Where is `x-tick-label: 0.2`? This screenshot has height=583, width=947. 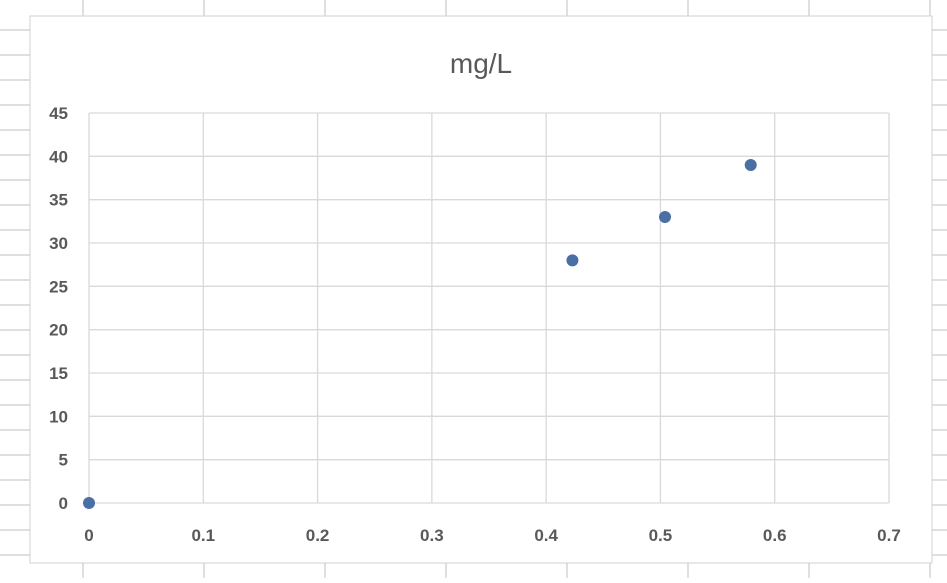 x-tick-label: 0.2 is located at coordinates (318, 535).